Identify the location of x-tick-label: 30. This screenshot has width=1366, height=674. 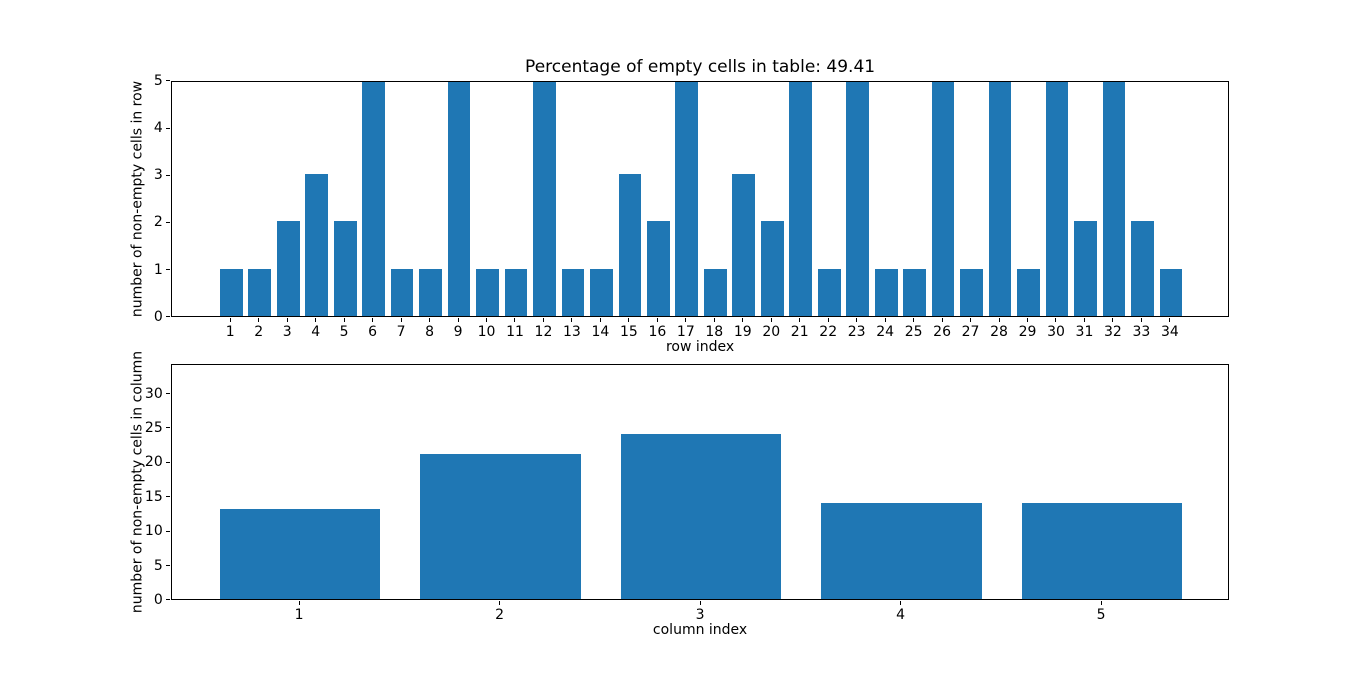
(1056, 331).